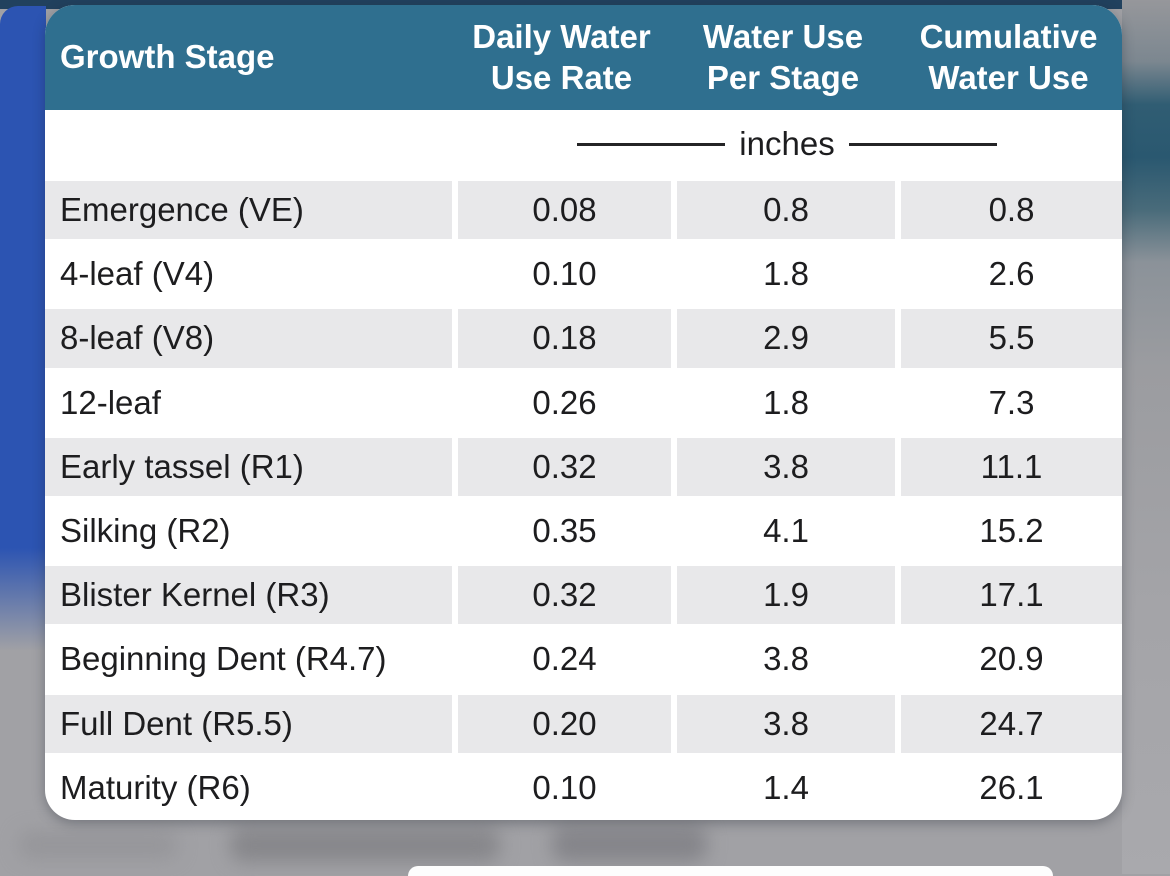 This screenshot has height=876, width=1170. What do you see at coordinates (561, 723) in the screenshot?
I see `daily-rate-cell: 0.20` at bounding box center [561, 723].